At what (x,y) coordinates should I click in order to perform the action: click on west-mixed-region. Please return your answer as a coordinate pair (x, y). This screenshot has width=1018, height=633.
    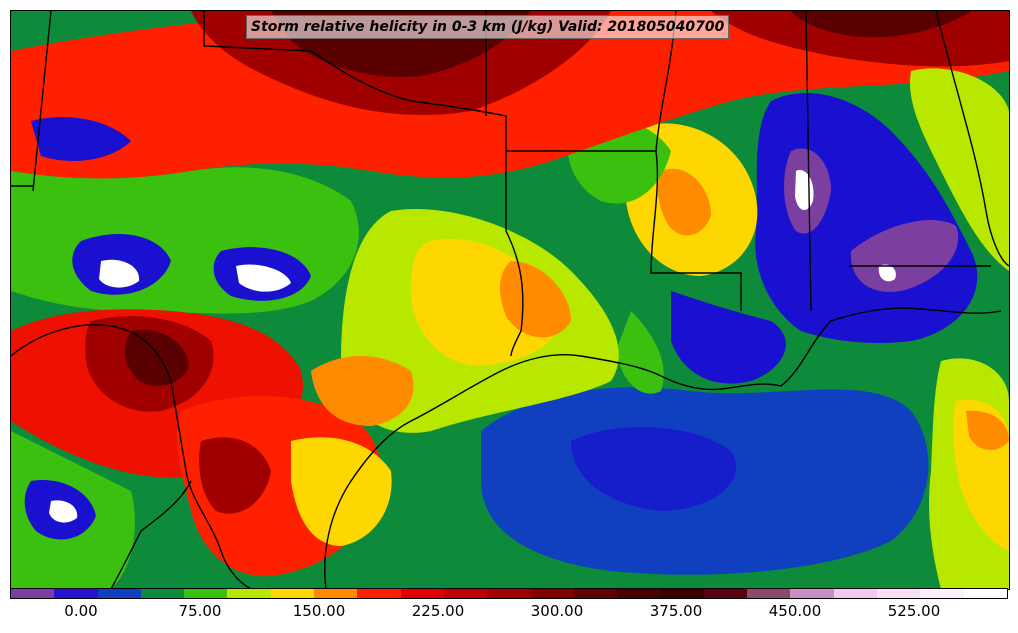
    Looking at the image, I should click on (185, 240).